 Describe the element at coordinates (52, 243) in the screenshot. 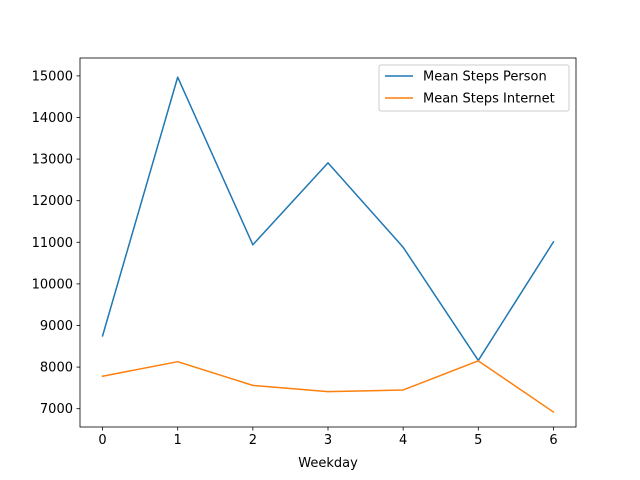

I see `y-tick-label: 11000` at that location.